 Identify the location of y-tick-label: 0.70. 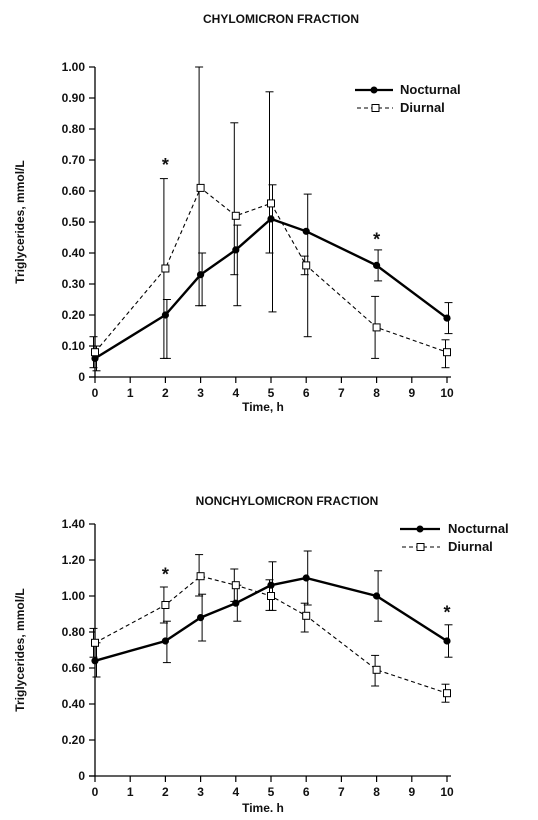
(74, 160).